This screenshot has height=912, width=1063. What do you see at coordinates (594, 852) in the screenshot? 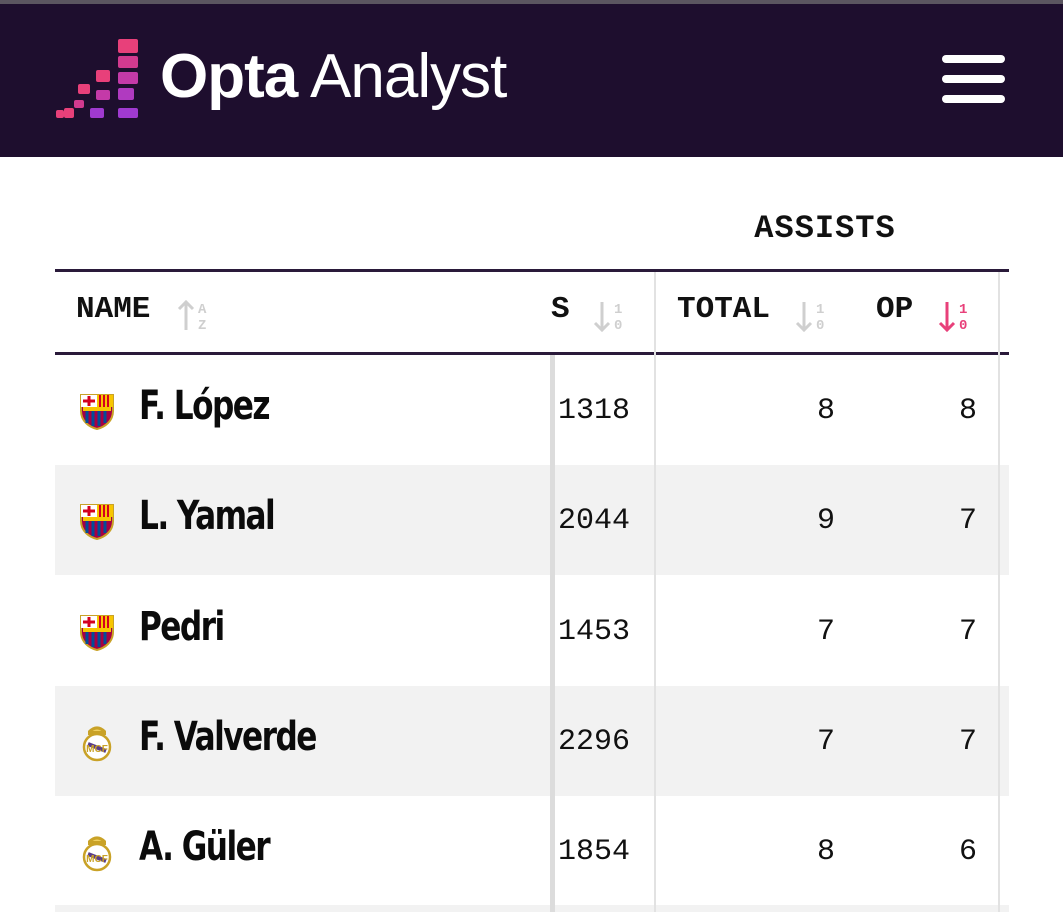
I see `minutes-value: 1854` at bounding box center [594, 852].